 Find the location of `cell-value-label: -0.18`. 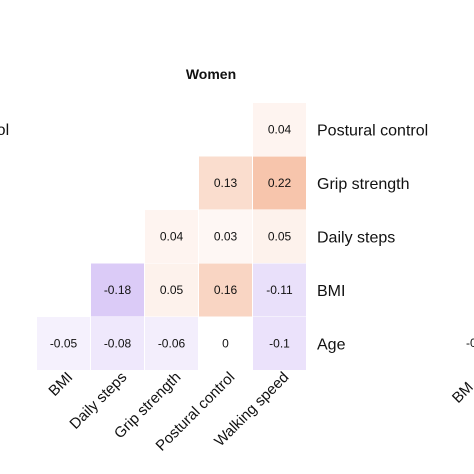

cell-value-label: -0.18 is located at coordinates (118, 290).